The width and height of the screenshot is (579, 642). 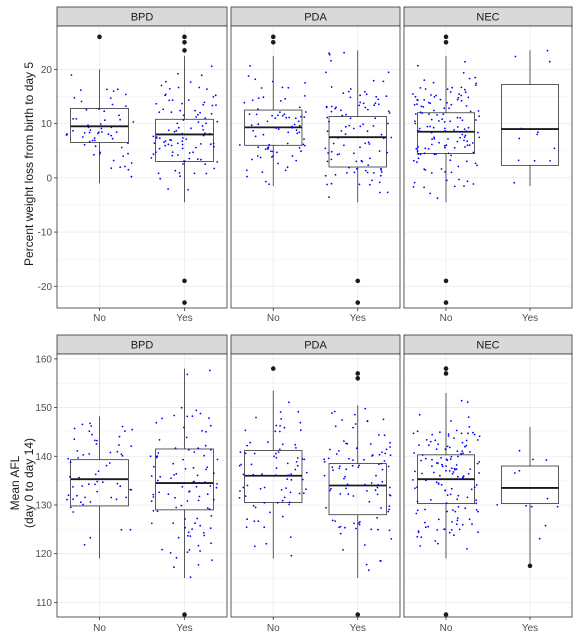 I want to click on outlier-point, so click(x=184, y=50).